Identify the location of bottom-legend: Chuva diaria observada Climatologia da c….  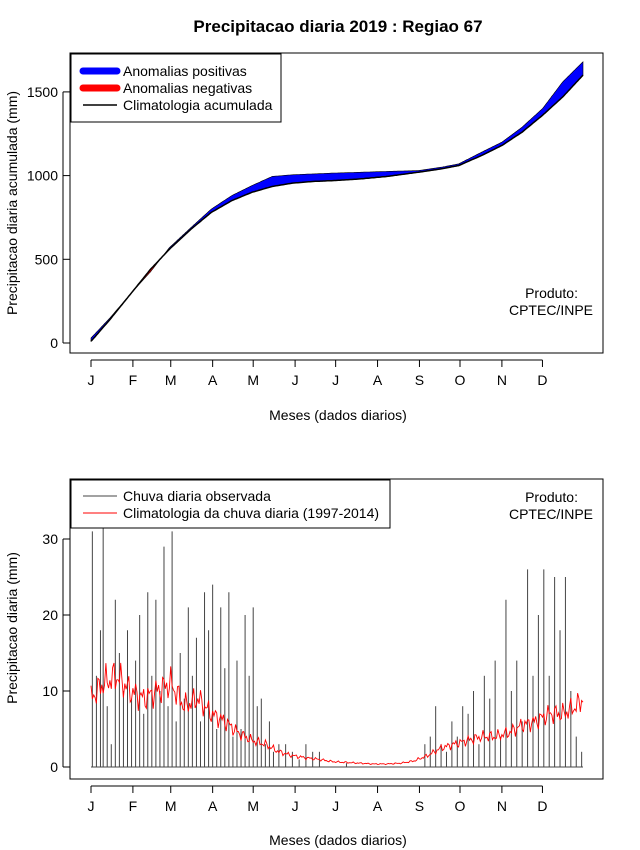
(230, 504).